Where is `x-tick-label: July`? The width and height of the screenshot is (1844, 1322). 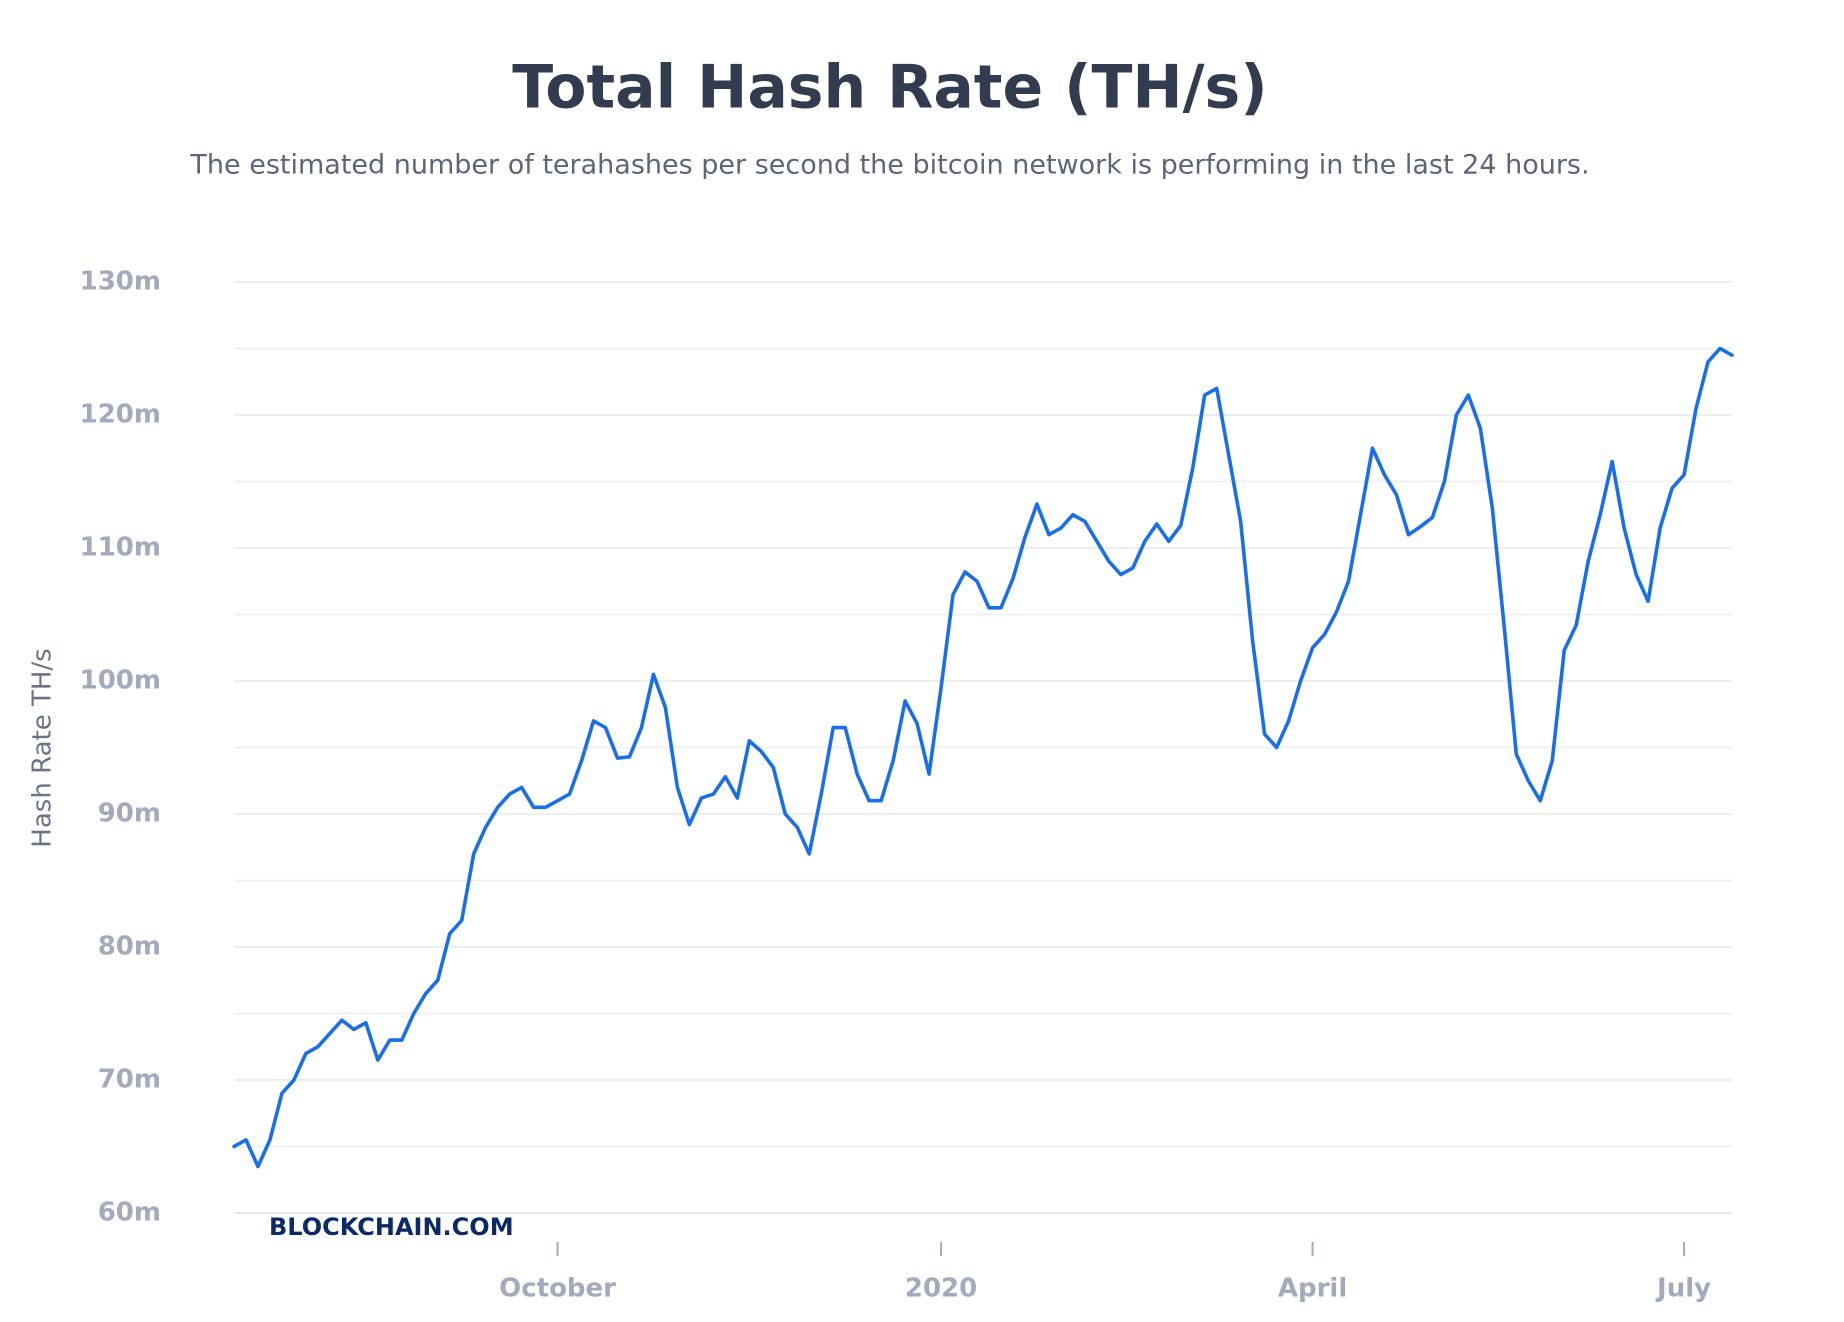
x-tick-label: July is located at coordinates (1683, 1289).